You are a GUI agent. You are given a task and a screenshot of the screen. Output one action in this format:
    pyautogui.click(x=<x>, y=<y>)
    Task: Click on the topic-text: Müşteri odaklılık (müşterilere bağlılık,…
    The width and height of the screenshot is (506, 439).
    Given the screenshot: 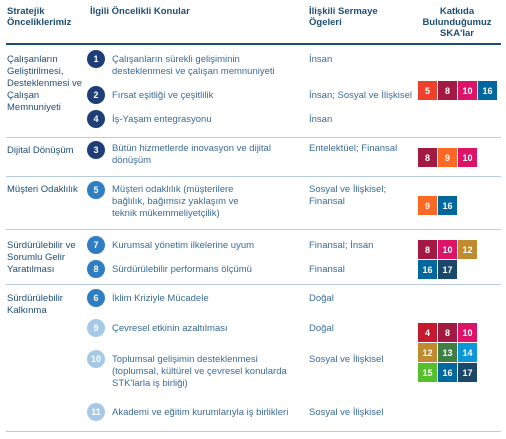 What is the action you would take?
    pyautogui.click(x=175, y=201)
    